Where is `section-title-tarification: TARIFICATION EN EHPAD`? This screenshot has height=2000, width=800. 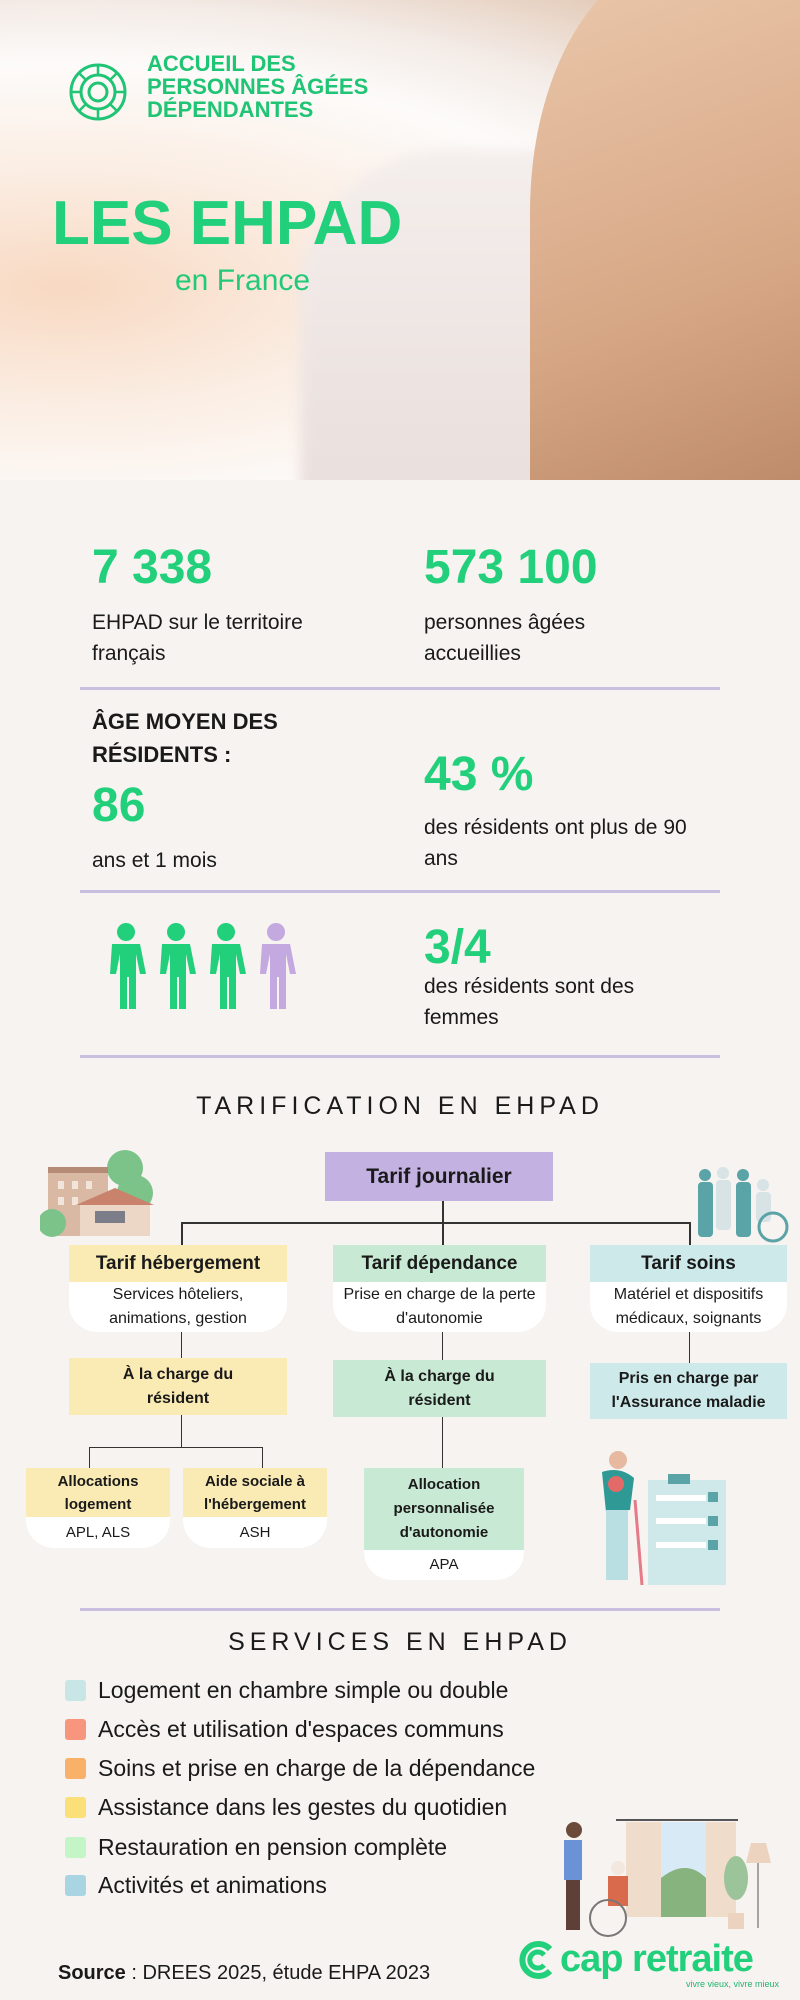 section-title-tarification: TARIFICATION EN EHPAD is located at coordinates (400, 1106).